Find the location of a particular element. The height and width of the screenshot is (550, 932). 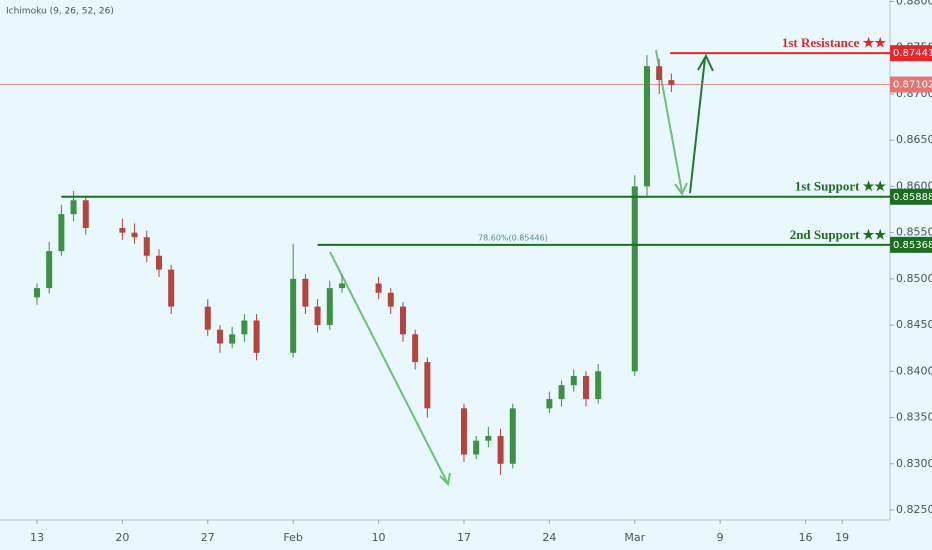

last-price-label: 0.87102 is located at coordinates (912, 85).